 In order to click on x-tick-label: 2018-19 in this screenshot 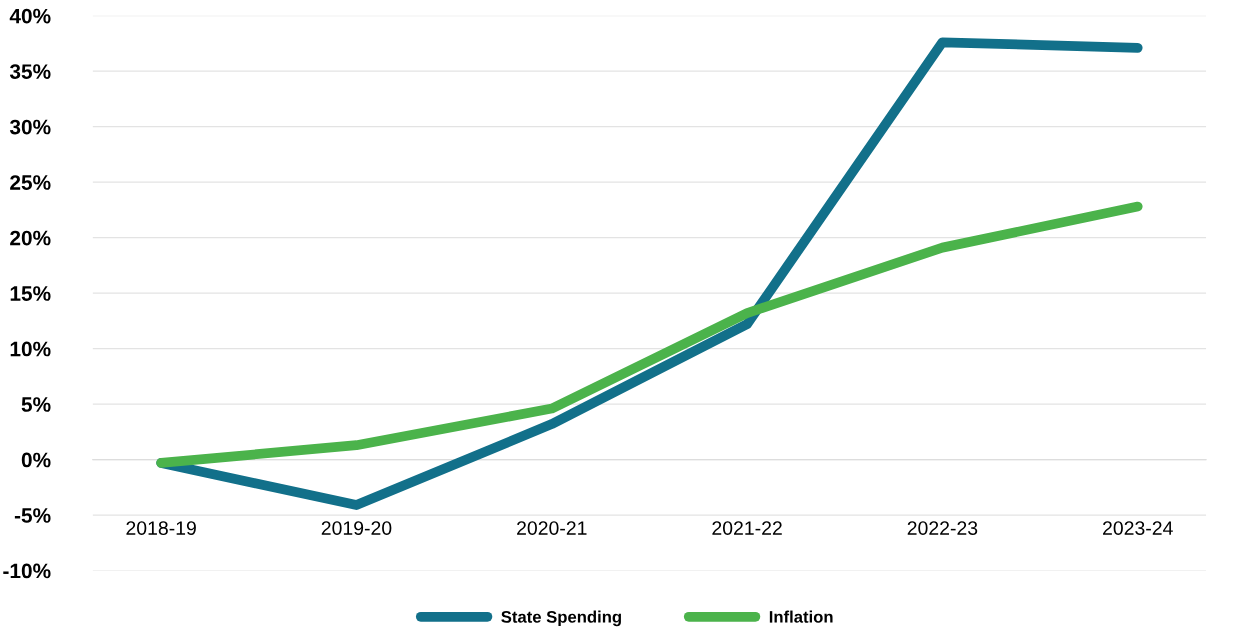, I will do `click(161, 528)`.